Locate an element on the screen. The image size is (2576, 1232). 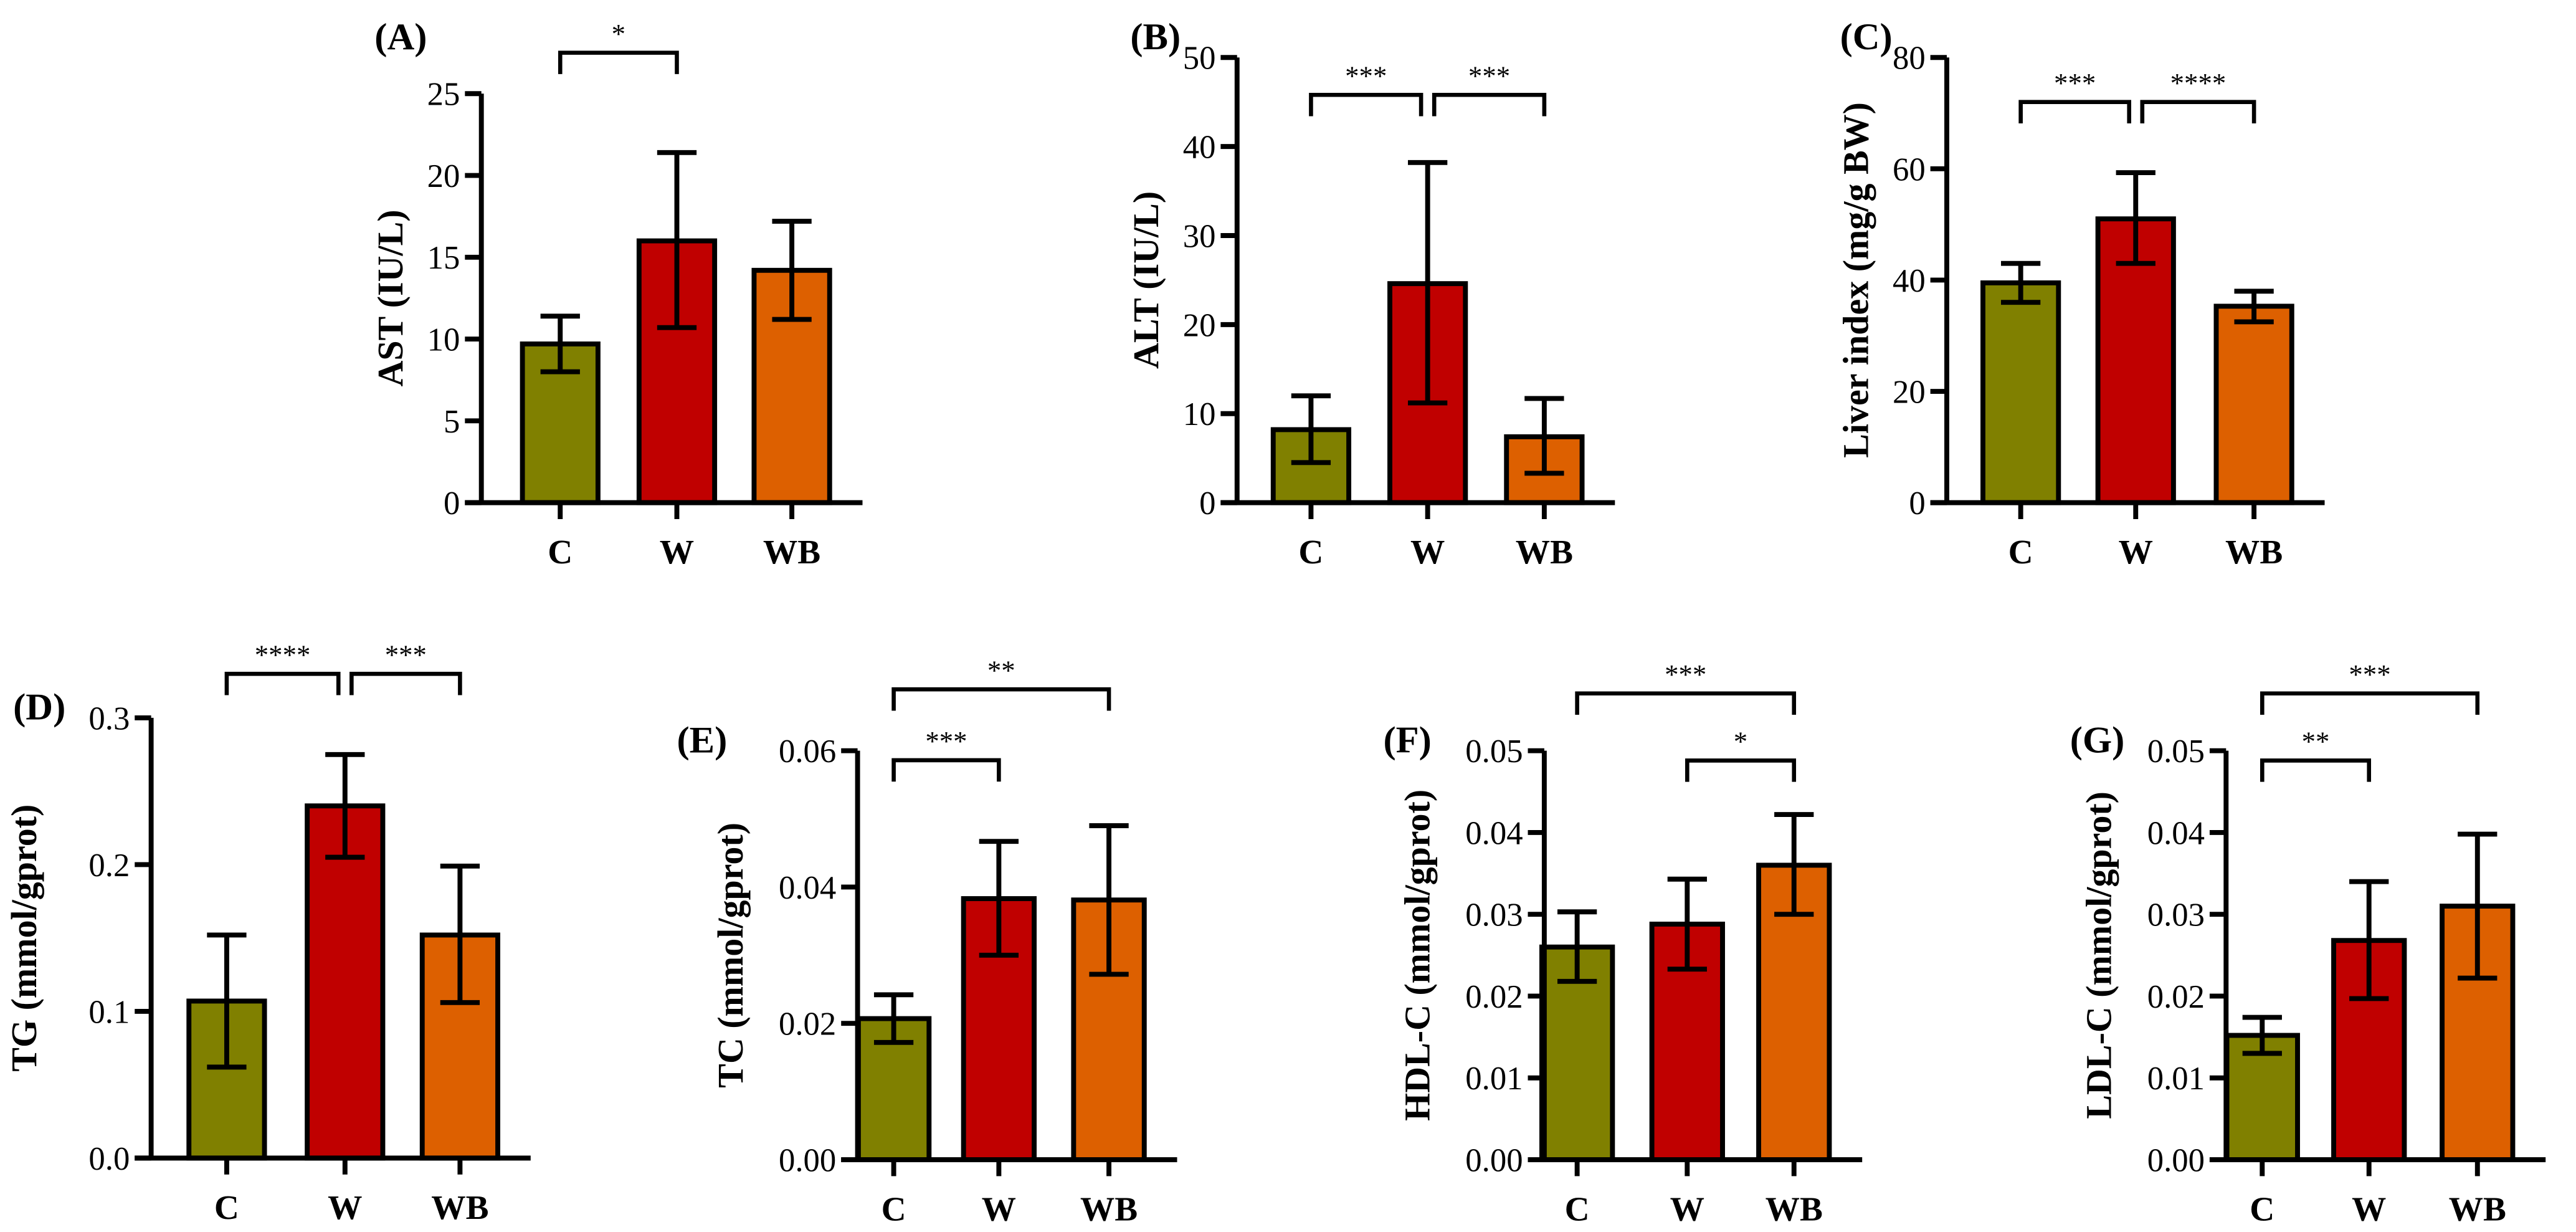
panel-label: (E) is located at coordinates (702, 740).